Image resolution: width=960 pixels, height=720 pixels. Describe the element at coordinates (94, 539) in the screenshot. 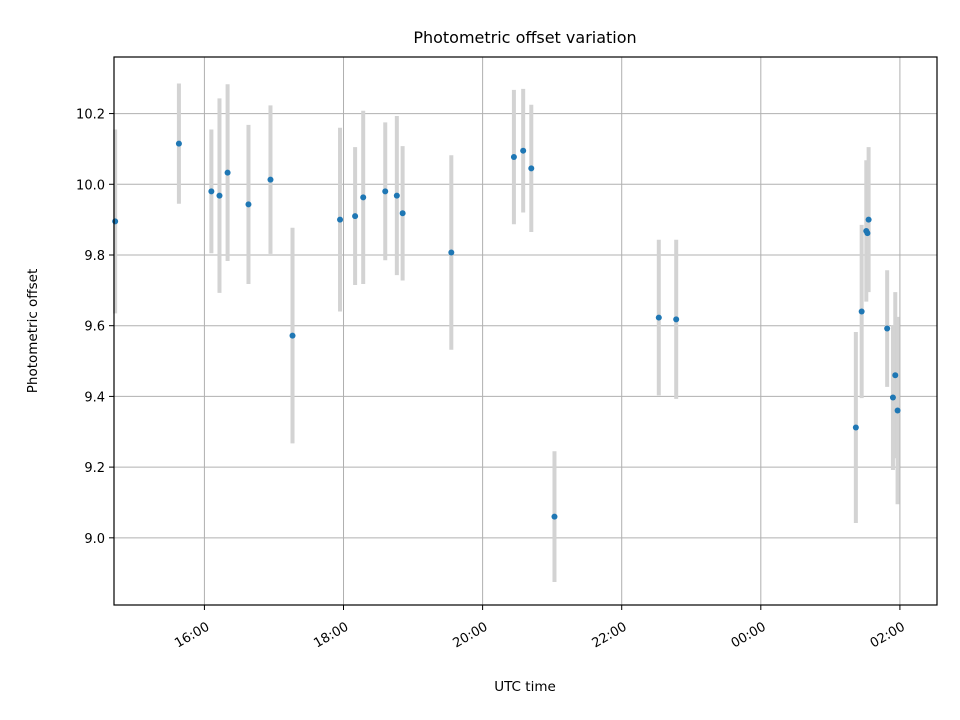

I see `y-tick-label: 9.0` at that location.